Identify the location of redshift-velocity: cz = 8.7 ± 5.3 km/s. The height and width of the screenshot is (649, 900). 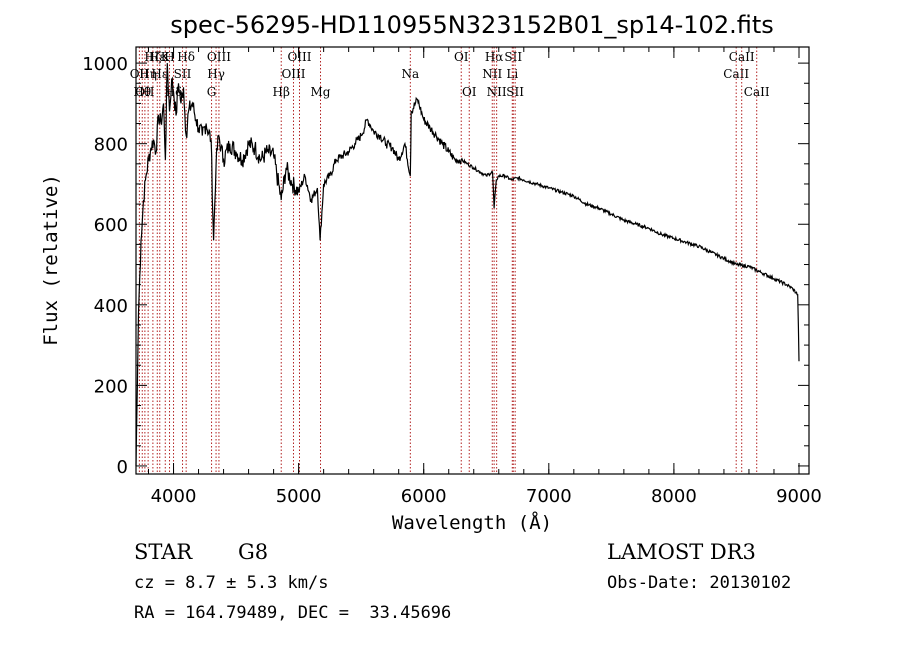
(231, 583).